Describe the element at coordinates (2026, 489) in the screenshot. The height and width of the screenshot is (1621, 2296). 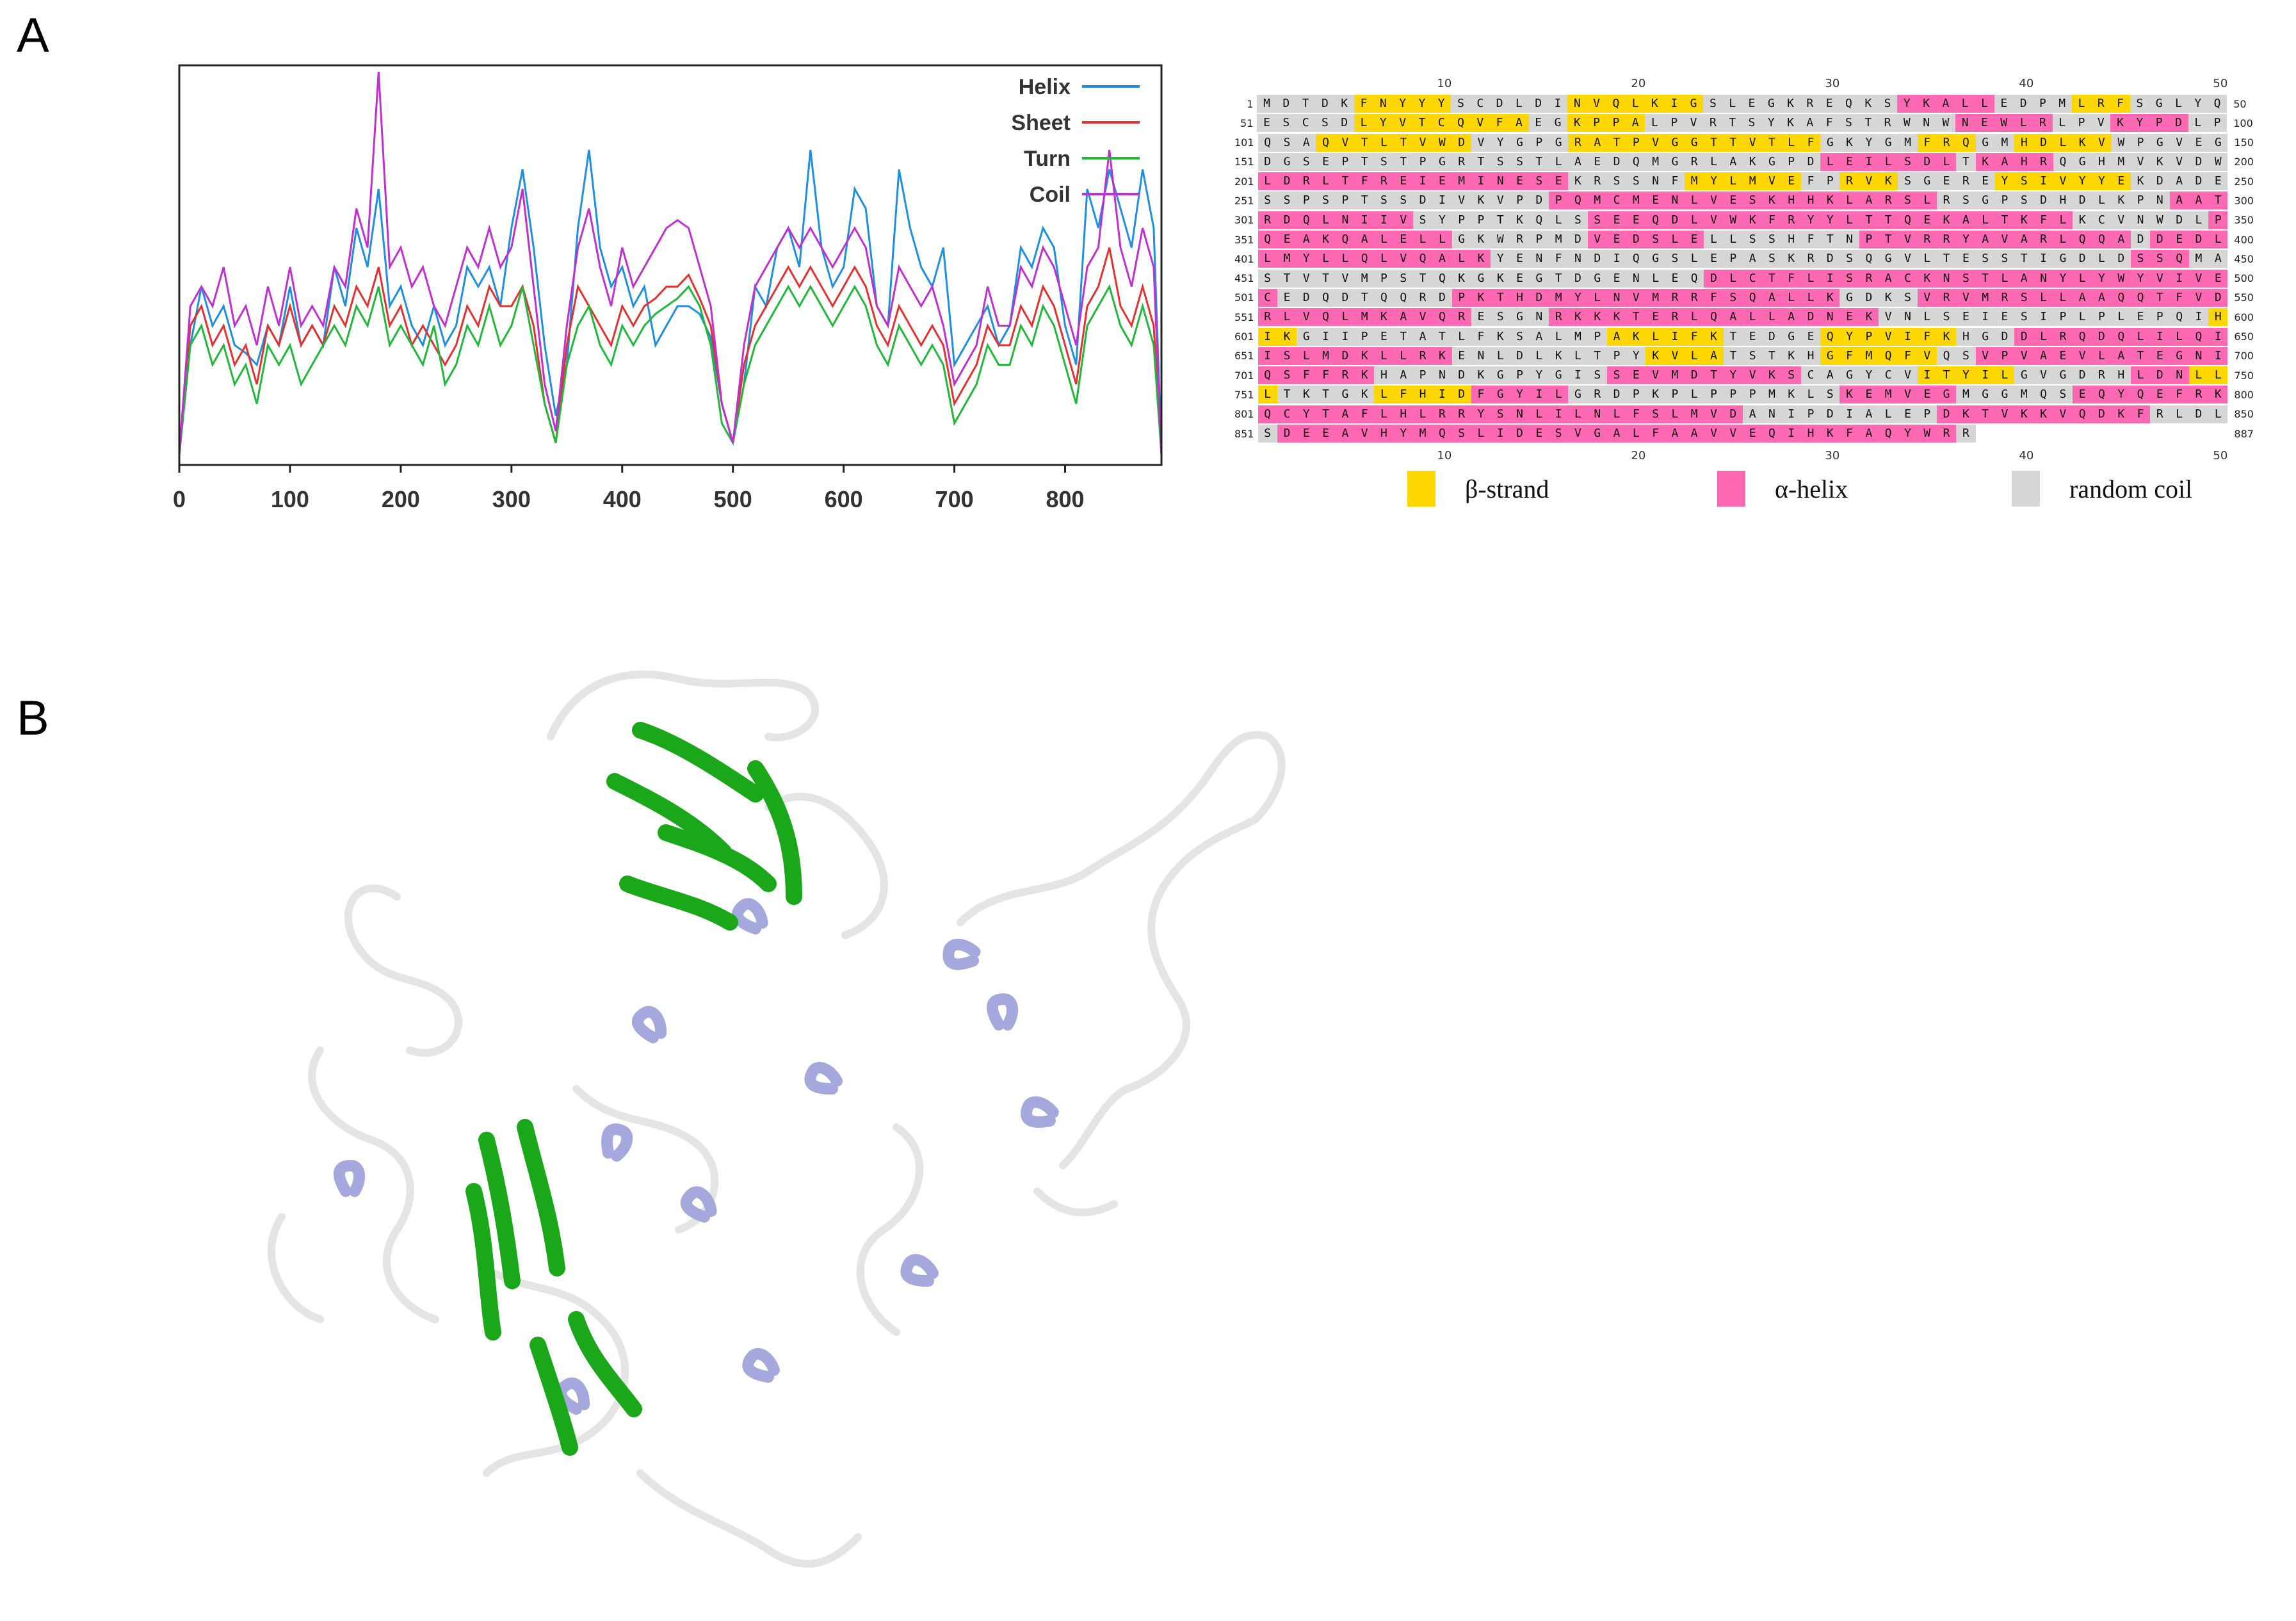
I see `random-coil-swatch` at that location.